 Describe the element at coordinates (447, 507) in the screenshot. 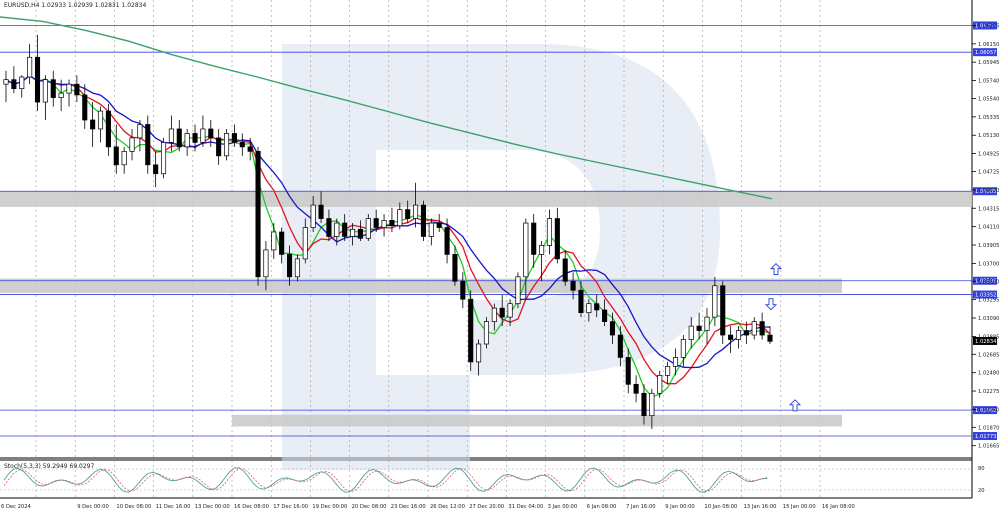

I see `x-tick-label: 26 Dec 12:00` at that location.